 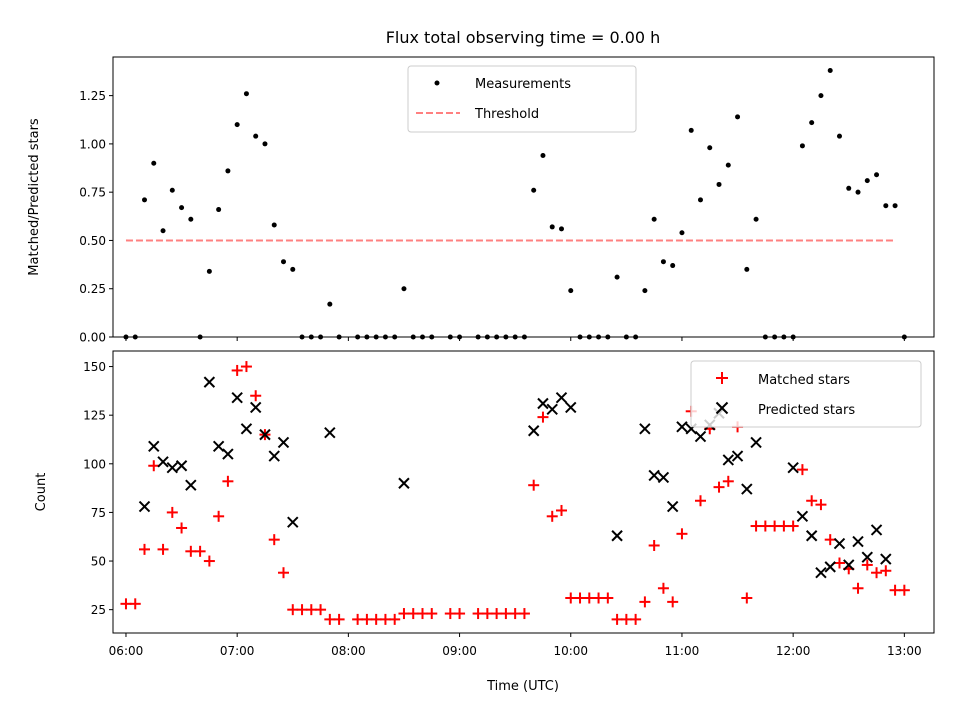 What do you see at coordinates (98, 513) in the screenshot?
I see `bottom-y-tick-label: 75` at bounding box center [98, 513].